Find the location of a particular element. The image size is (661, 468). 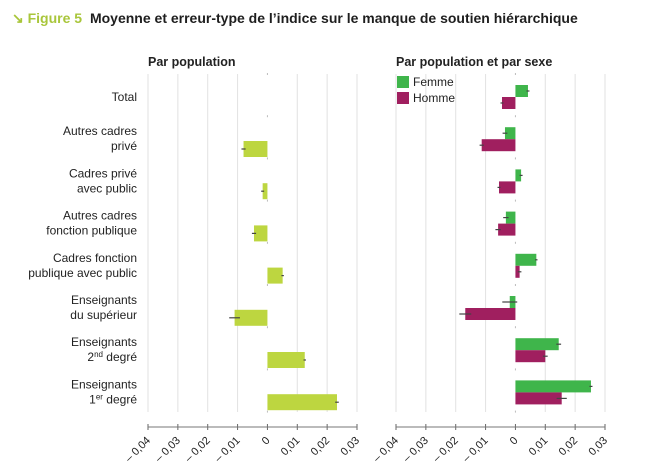

category-label-line: Total is located at coordinates (124, 97).